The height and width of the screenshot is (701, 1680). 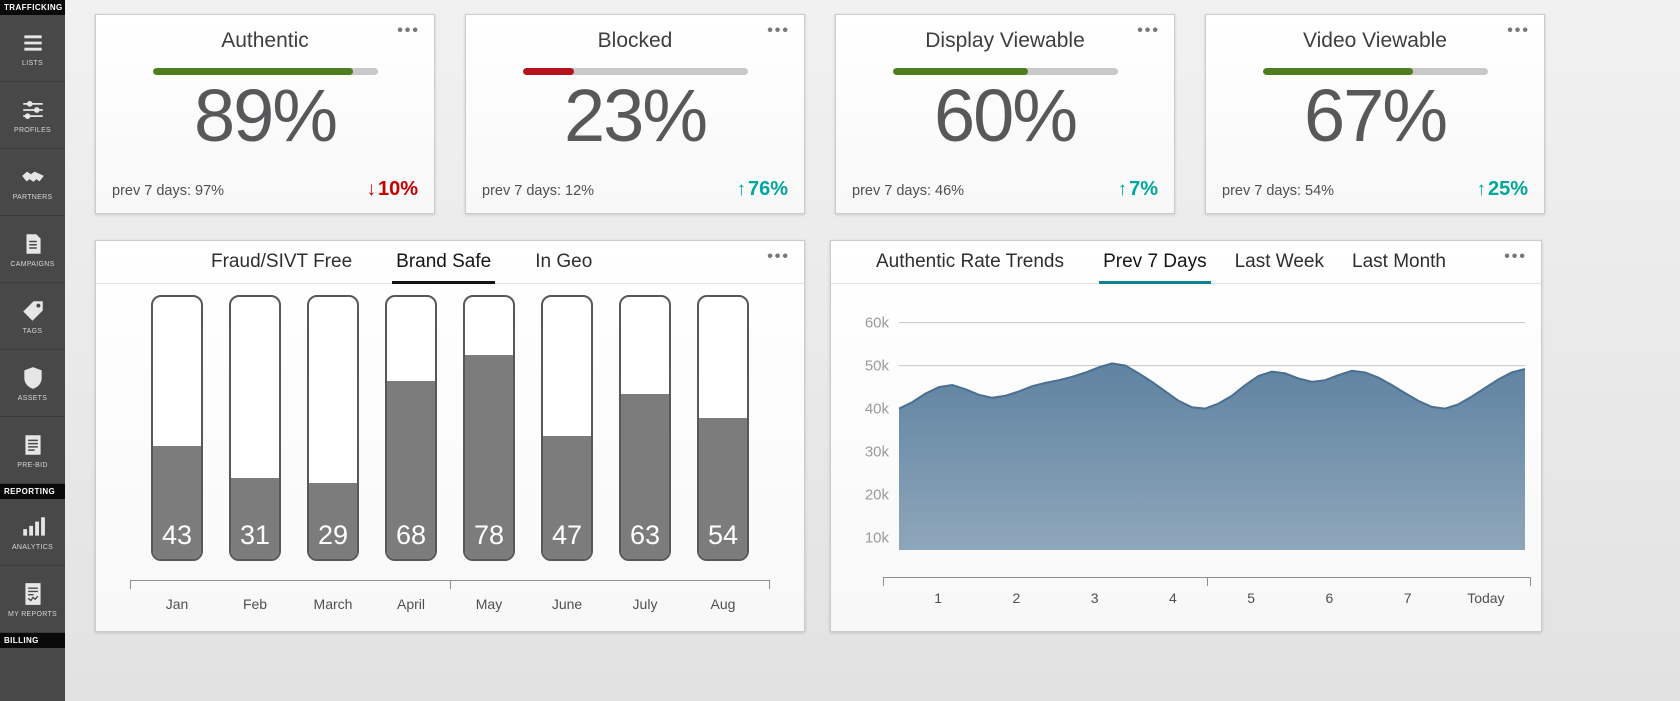 What do you see at coordinates (392, 189) in the screenshot?
I see `kpi-delta: ↓ 10%` at bounding box center [392, 189].